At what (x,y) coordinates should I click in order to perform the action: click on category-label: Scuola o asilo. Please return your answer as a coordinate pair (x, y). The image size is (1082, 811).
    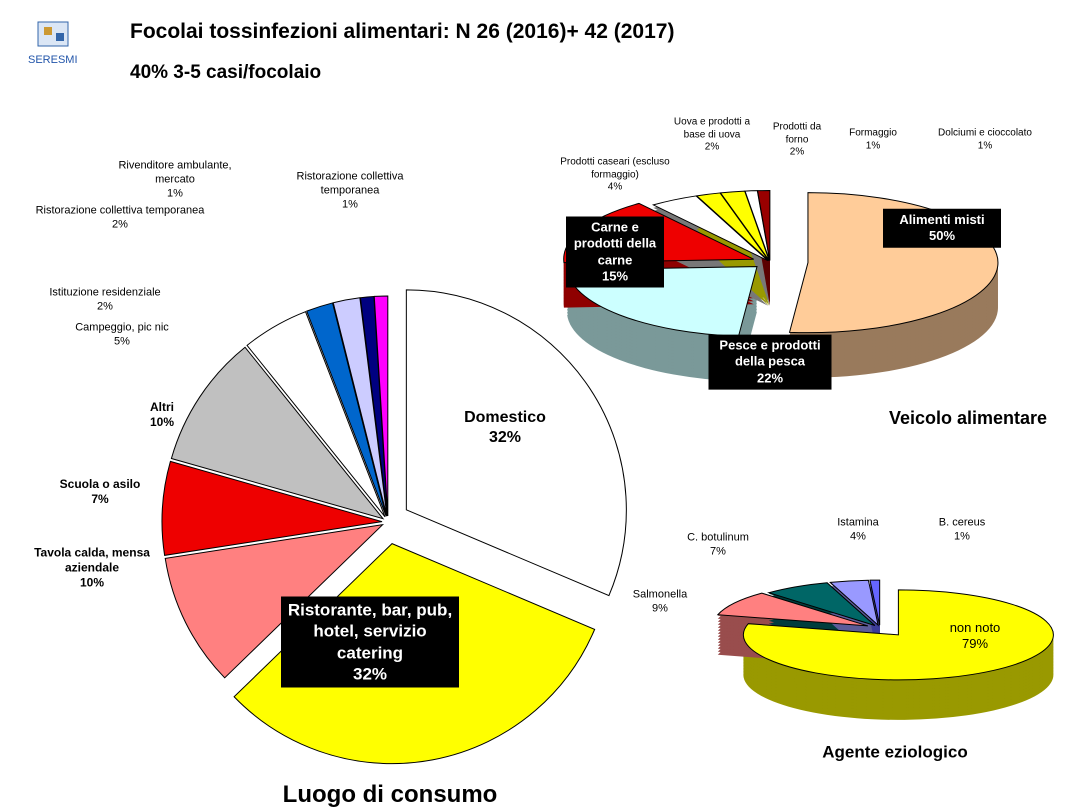
    Looking at the image, I should click on (100, 484).